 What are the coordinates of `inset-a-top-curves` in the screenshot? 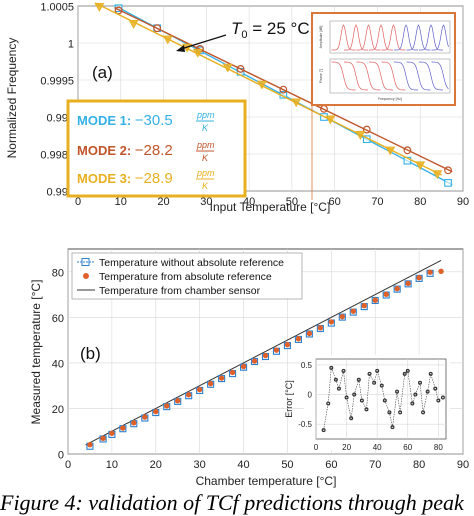 It's located at (390, 37).